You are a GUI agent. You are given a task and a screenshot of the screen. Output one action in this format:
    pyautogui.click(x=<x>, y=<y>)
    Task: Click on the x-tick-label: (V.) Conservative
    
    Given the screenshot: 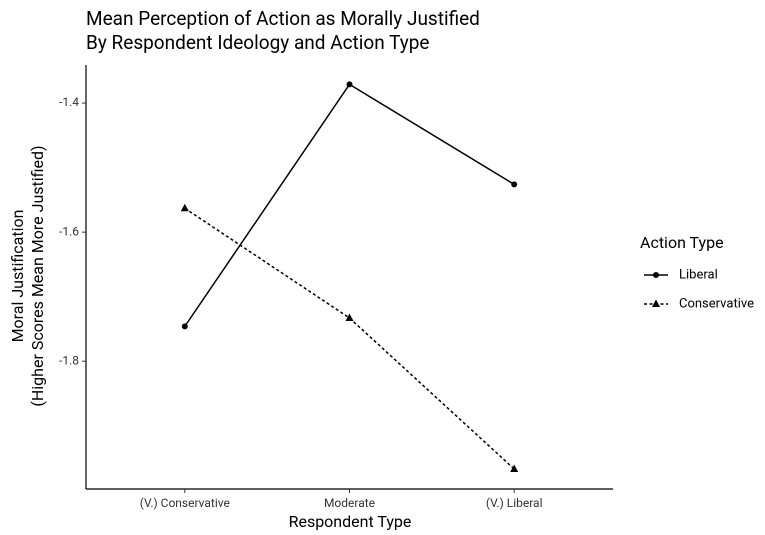 What is the action you would take?
    pyautogui.click(x=185, y=503)
    